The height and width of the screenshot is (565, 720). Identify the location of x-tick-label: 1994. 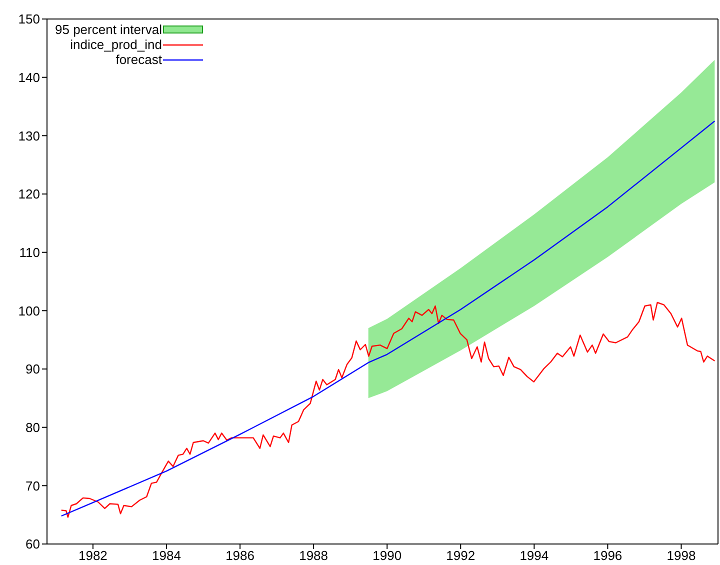
(534, 556).